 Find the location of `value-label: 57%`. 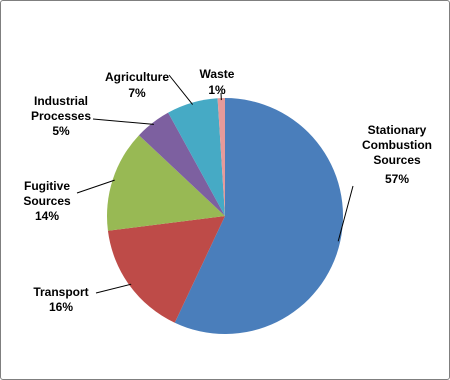

value-label: 57% is located at coordinates (397, 179).